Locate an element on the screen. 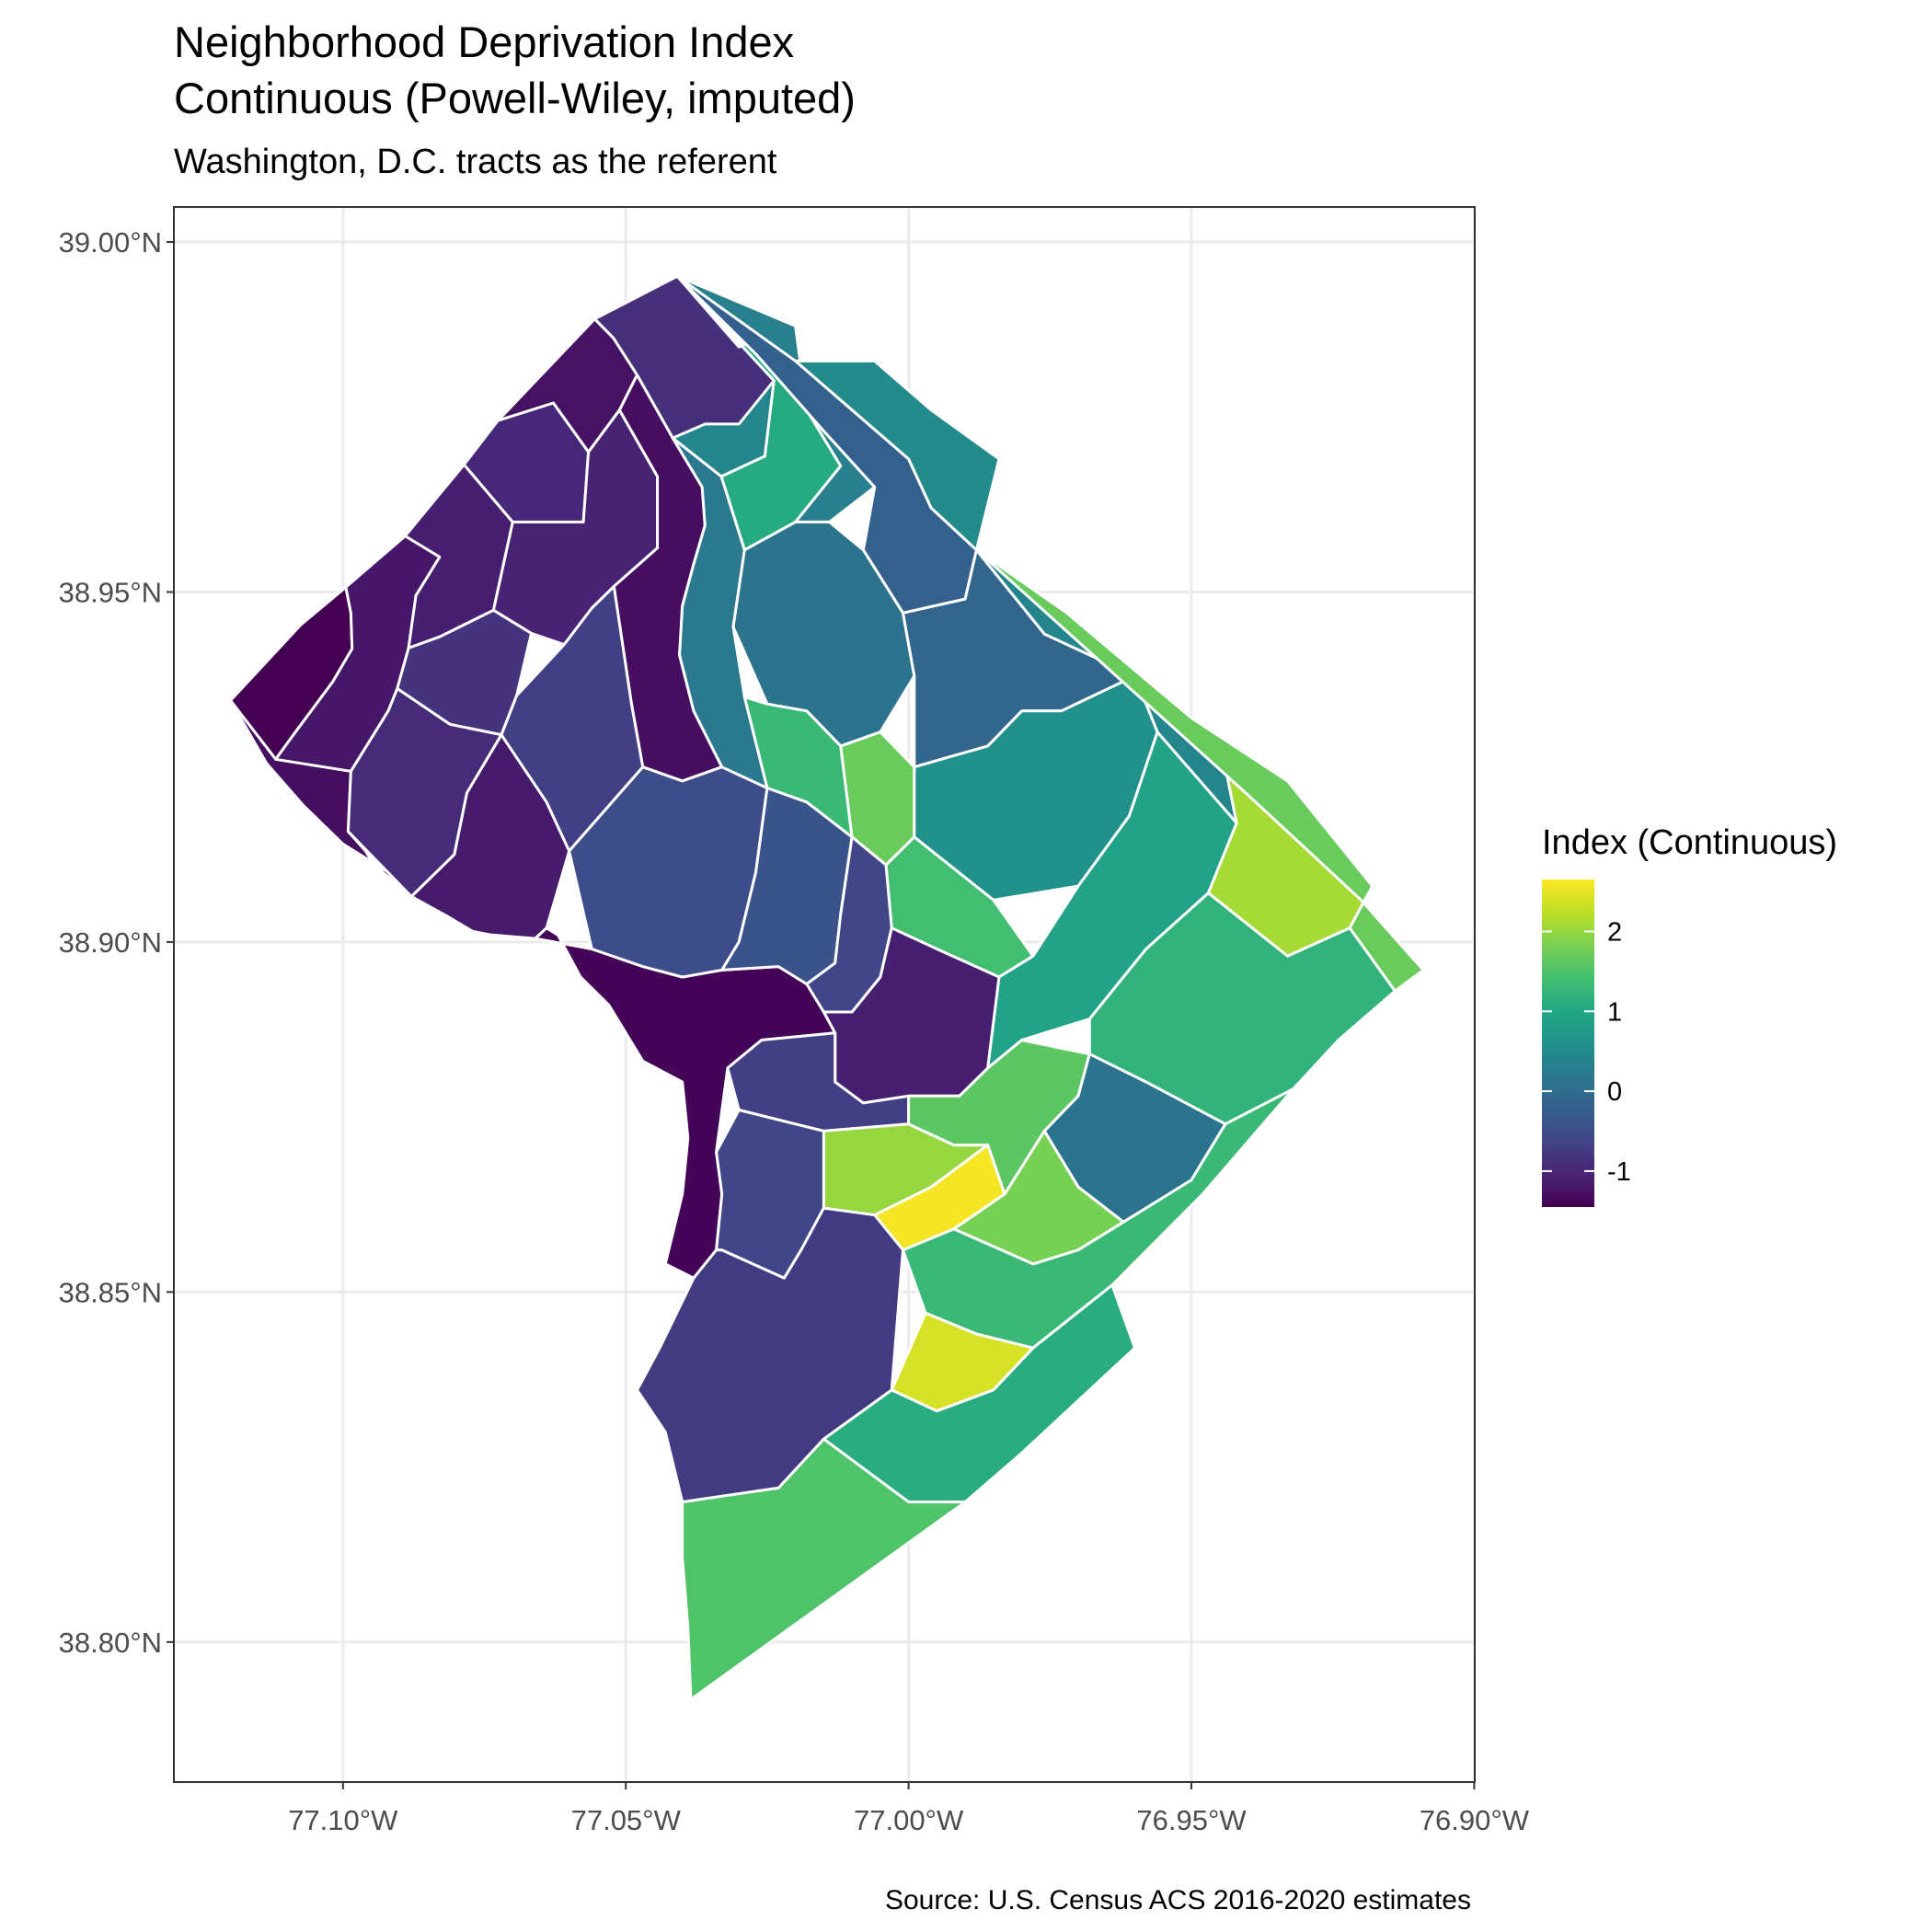 The height and width of the screenshot is (1932, 1932). tract-blue-plains is located at coordinates (824, 1569).